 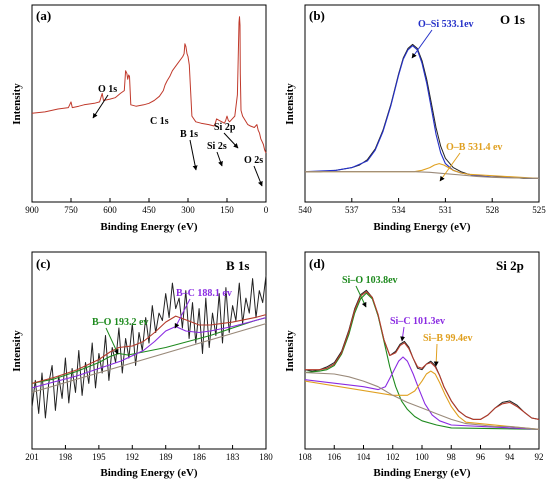 What do you see at coordinates (166, 457) in the screenshot?
I see `x-tick-label: 189` at bounding box center [166, 457].